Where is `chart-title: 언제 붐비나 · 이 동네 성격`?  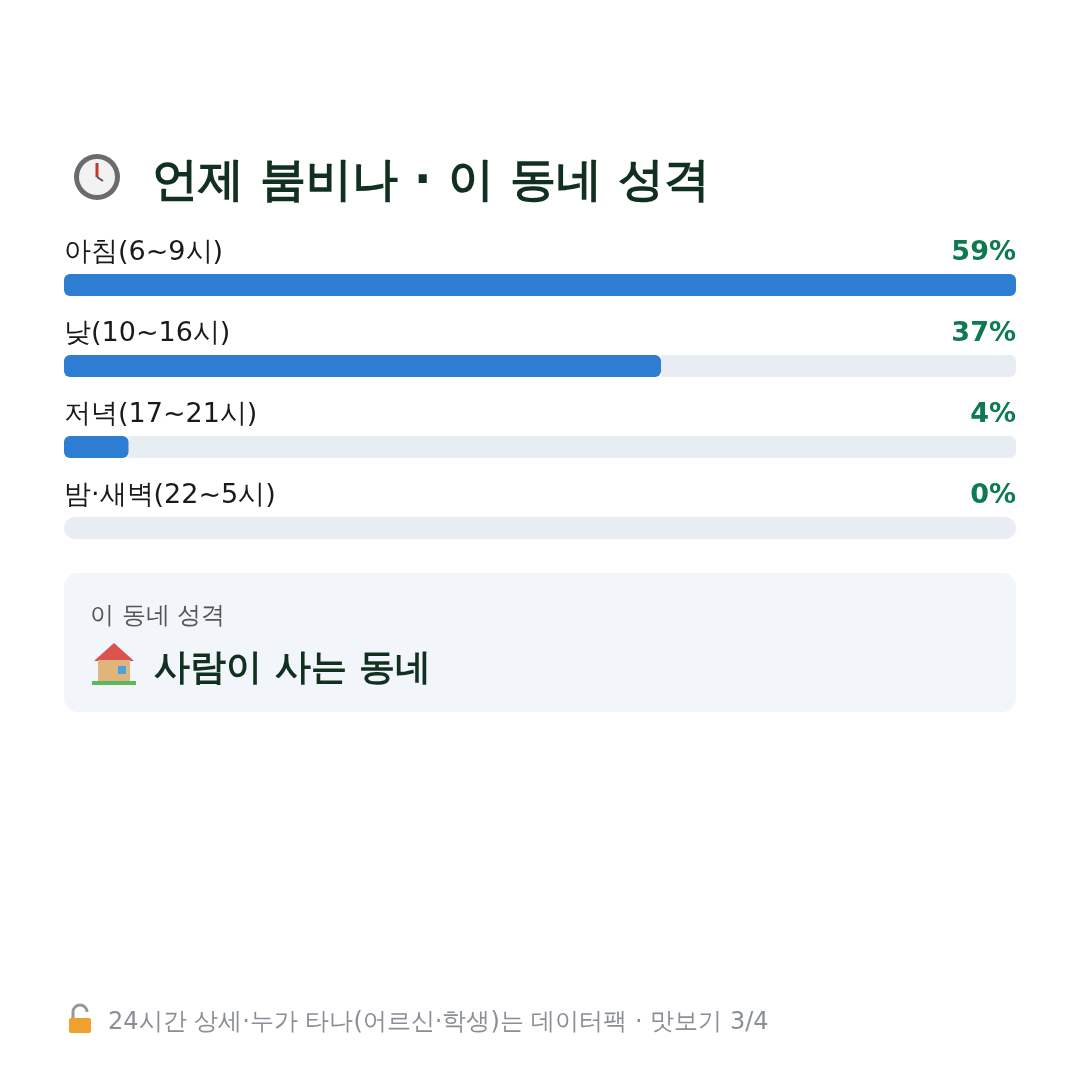
chart-title: 언제 붐비나 · 이 동네 성격 is located at coordinates (431, 179).